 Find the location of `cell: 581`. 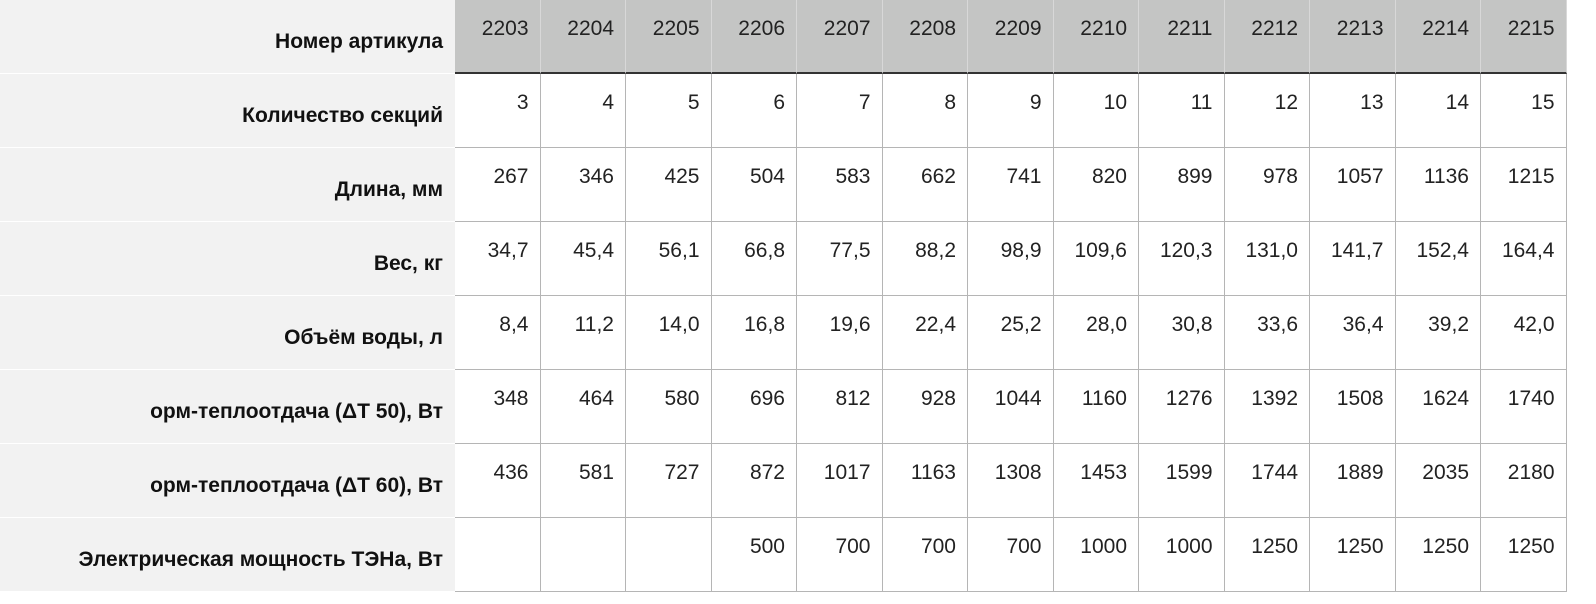

cell: 581 is located at coordinates (583, 481).